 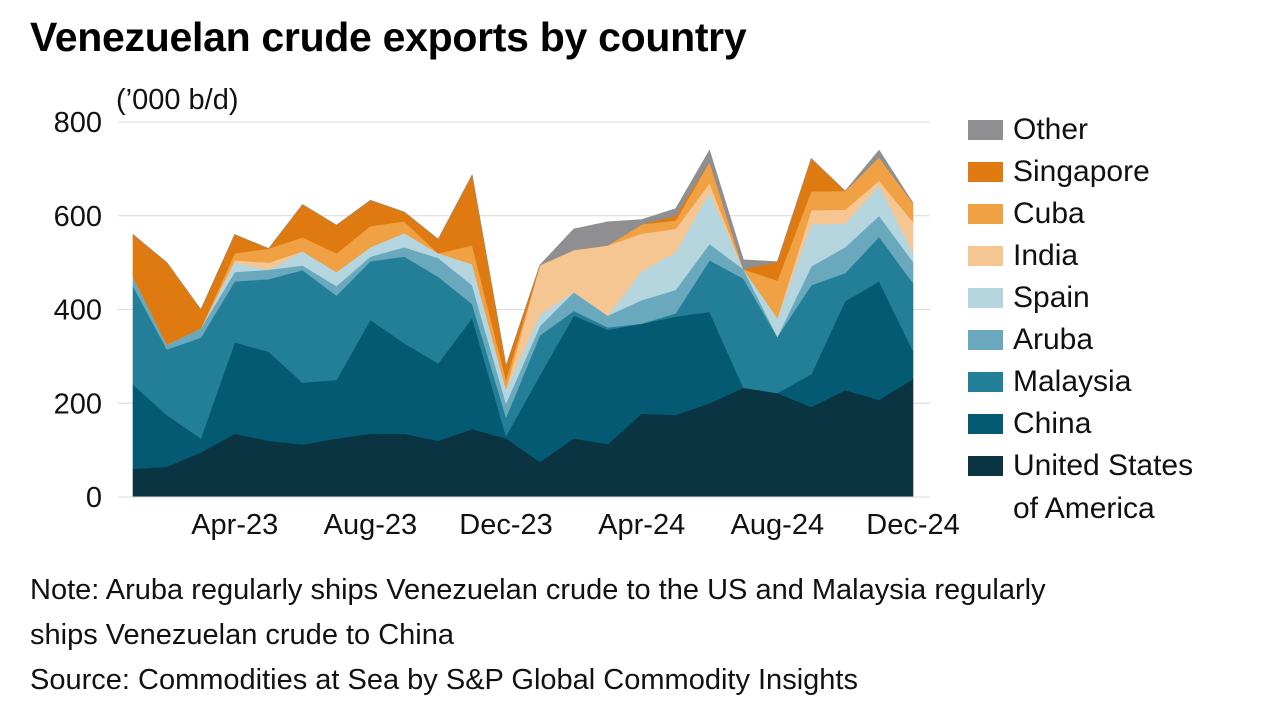 What do you see at coordinates (1051, 129) in the screenshot?
I see `legend-label-other: Other` at bounding box center [1051, 129].